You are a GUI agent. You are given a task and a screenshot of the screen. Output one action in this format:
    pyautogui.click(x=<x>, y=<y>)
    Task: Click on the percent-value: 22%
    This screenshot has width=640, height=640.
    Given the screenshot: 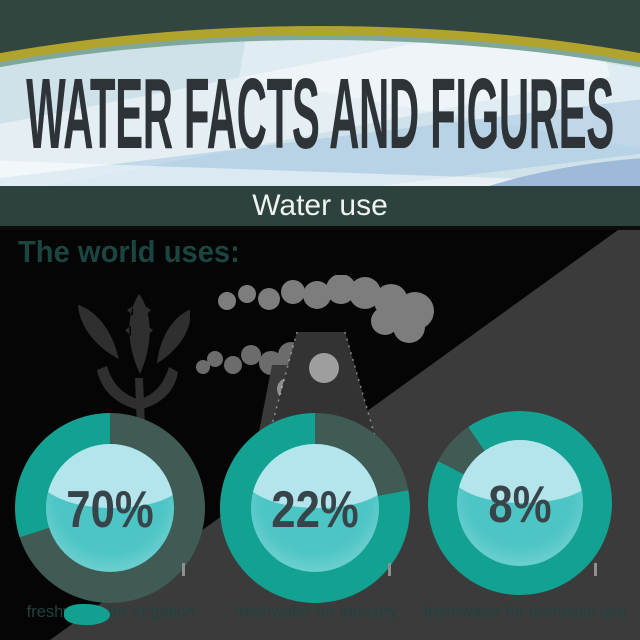 What is the action you would take?
    pyautogui.click(x=315, y=510)
    